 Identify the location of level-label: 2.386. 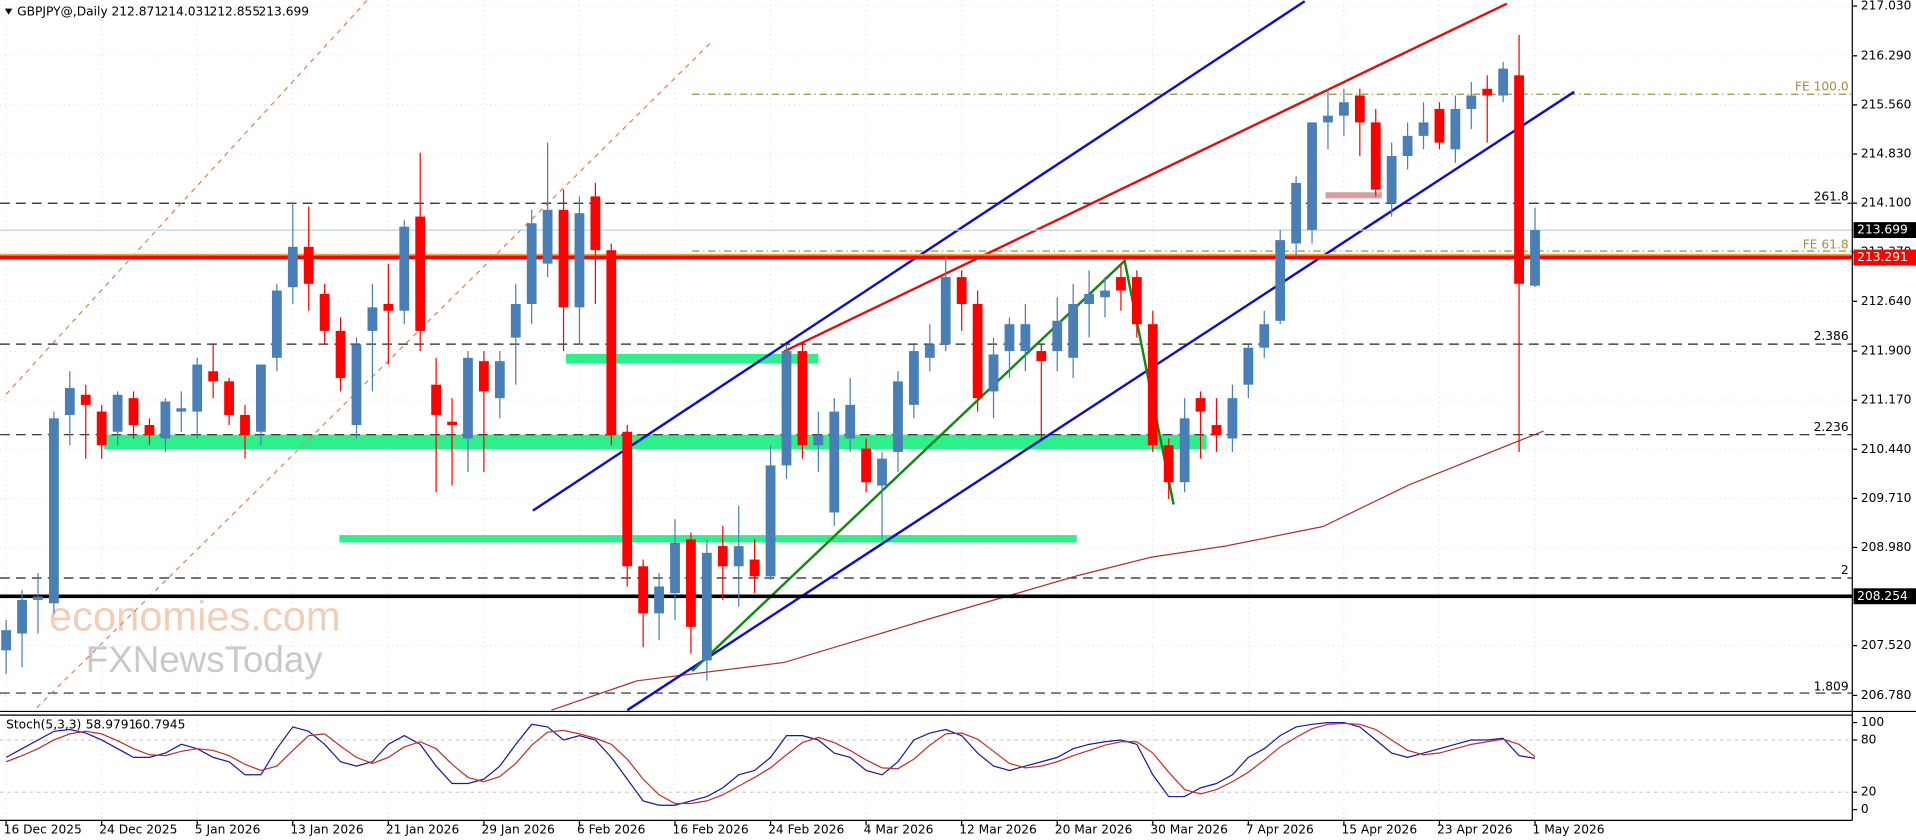
(1831, 336).